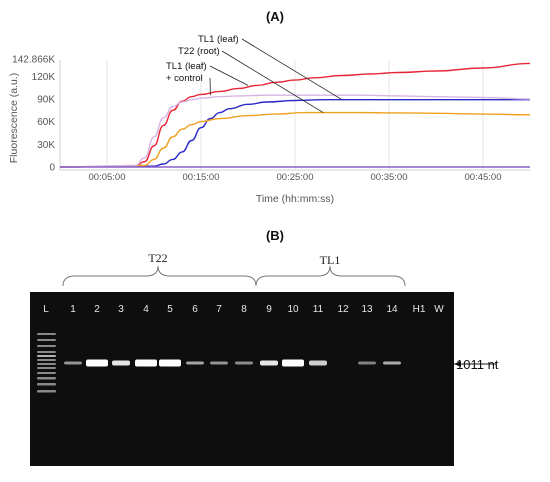  I want to click on y-tick-label: 60K, so click(46, 122).